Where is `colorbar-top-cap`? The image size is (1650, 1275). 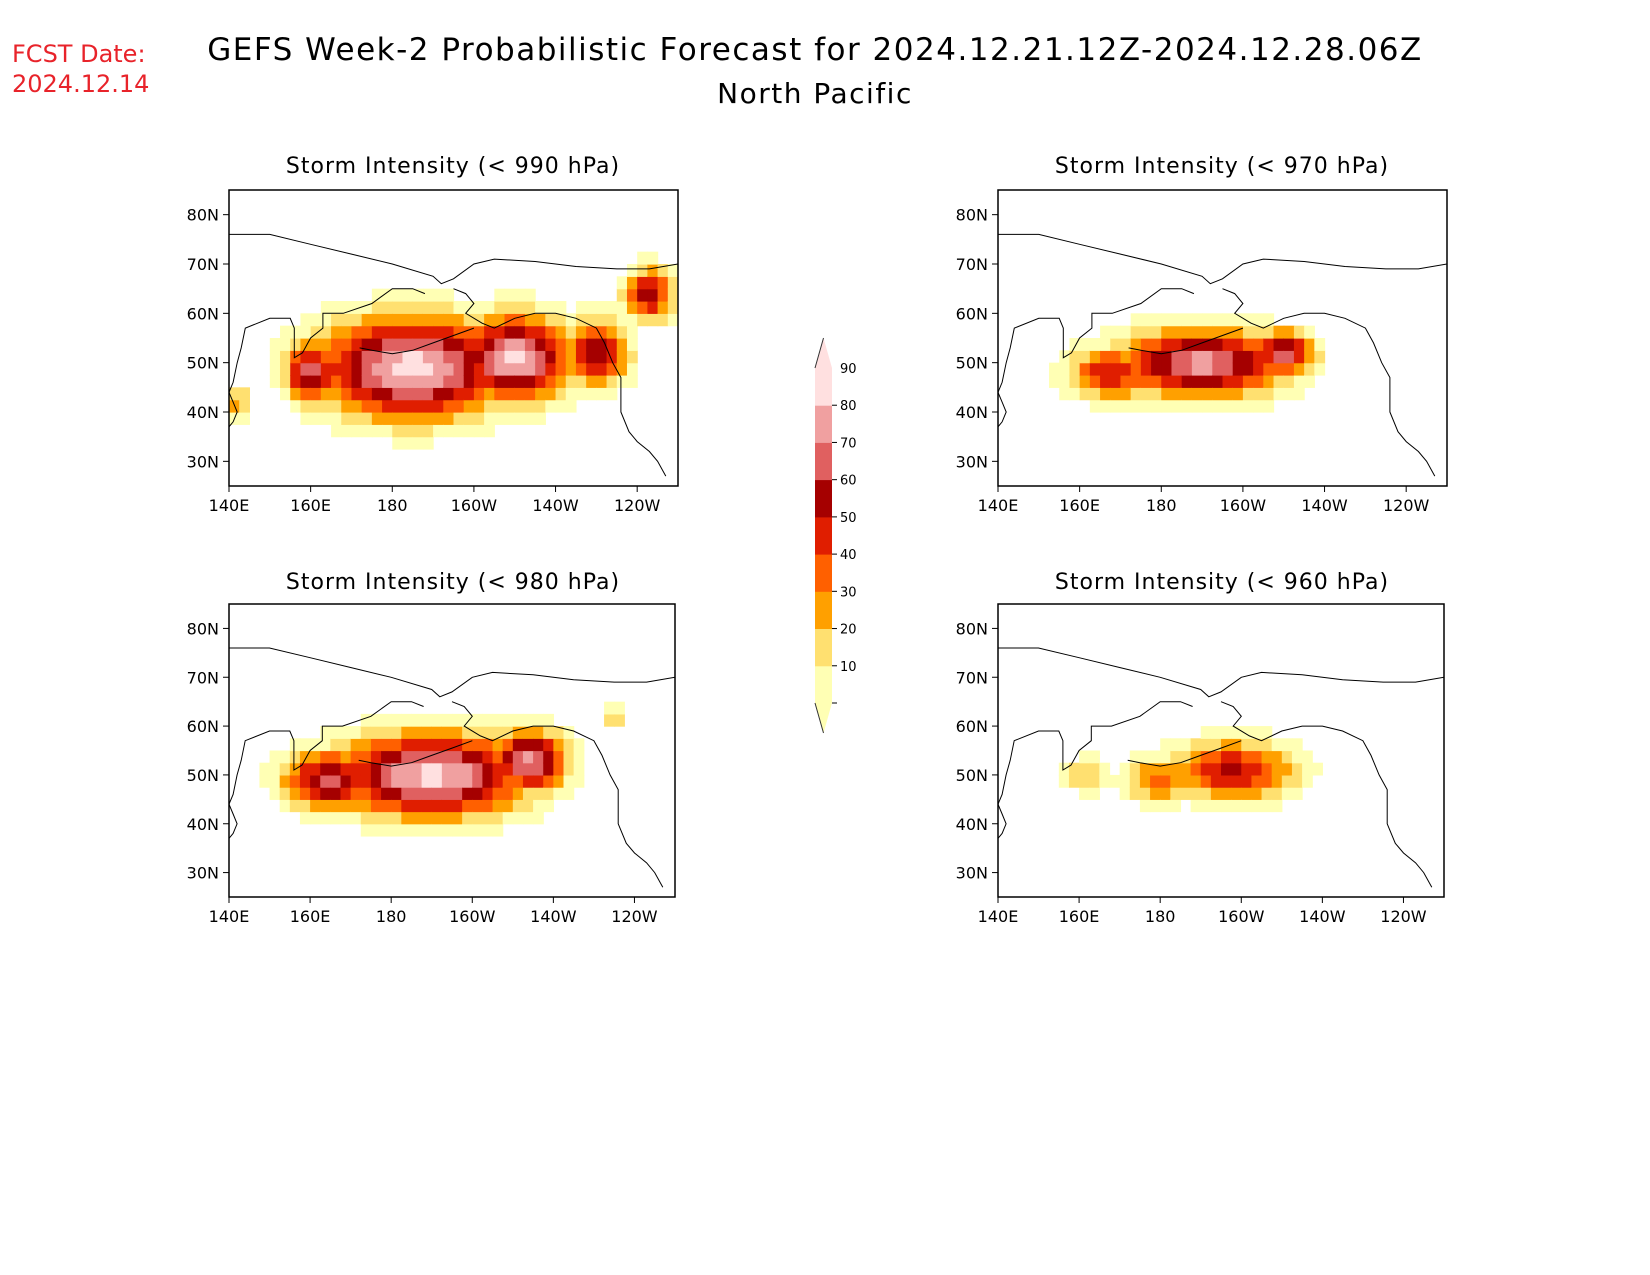 colorbar-top-cap is located at coordinates (823, 353).